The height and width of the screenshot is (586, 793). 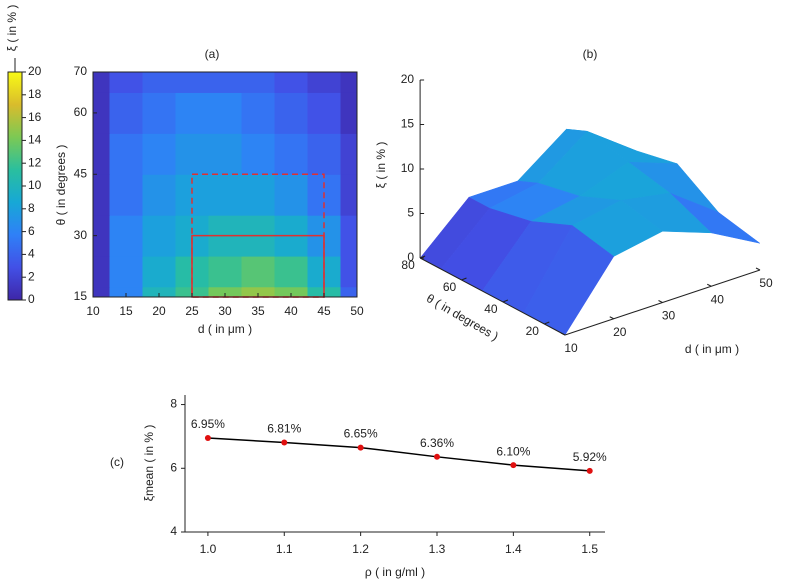 What do you see at coordinates (381, 165) in the screenshot?
I see `z-axis-label: ξ ( in % )` at bounding box center [381, 165].